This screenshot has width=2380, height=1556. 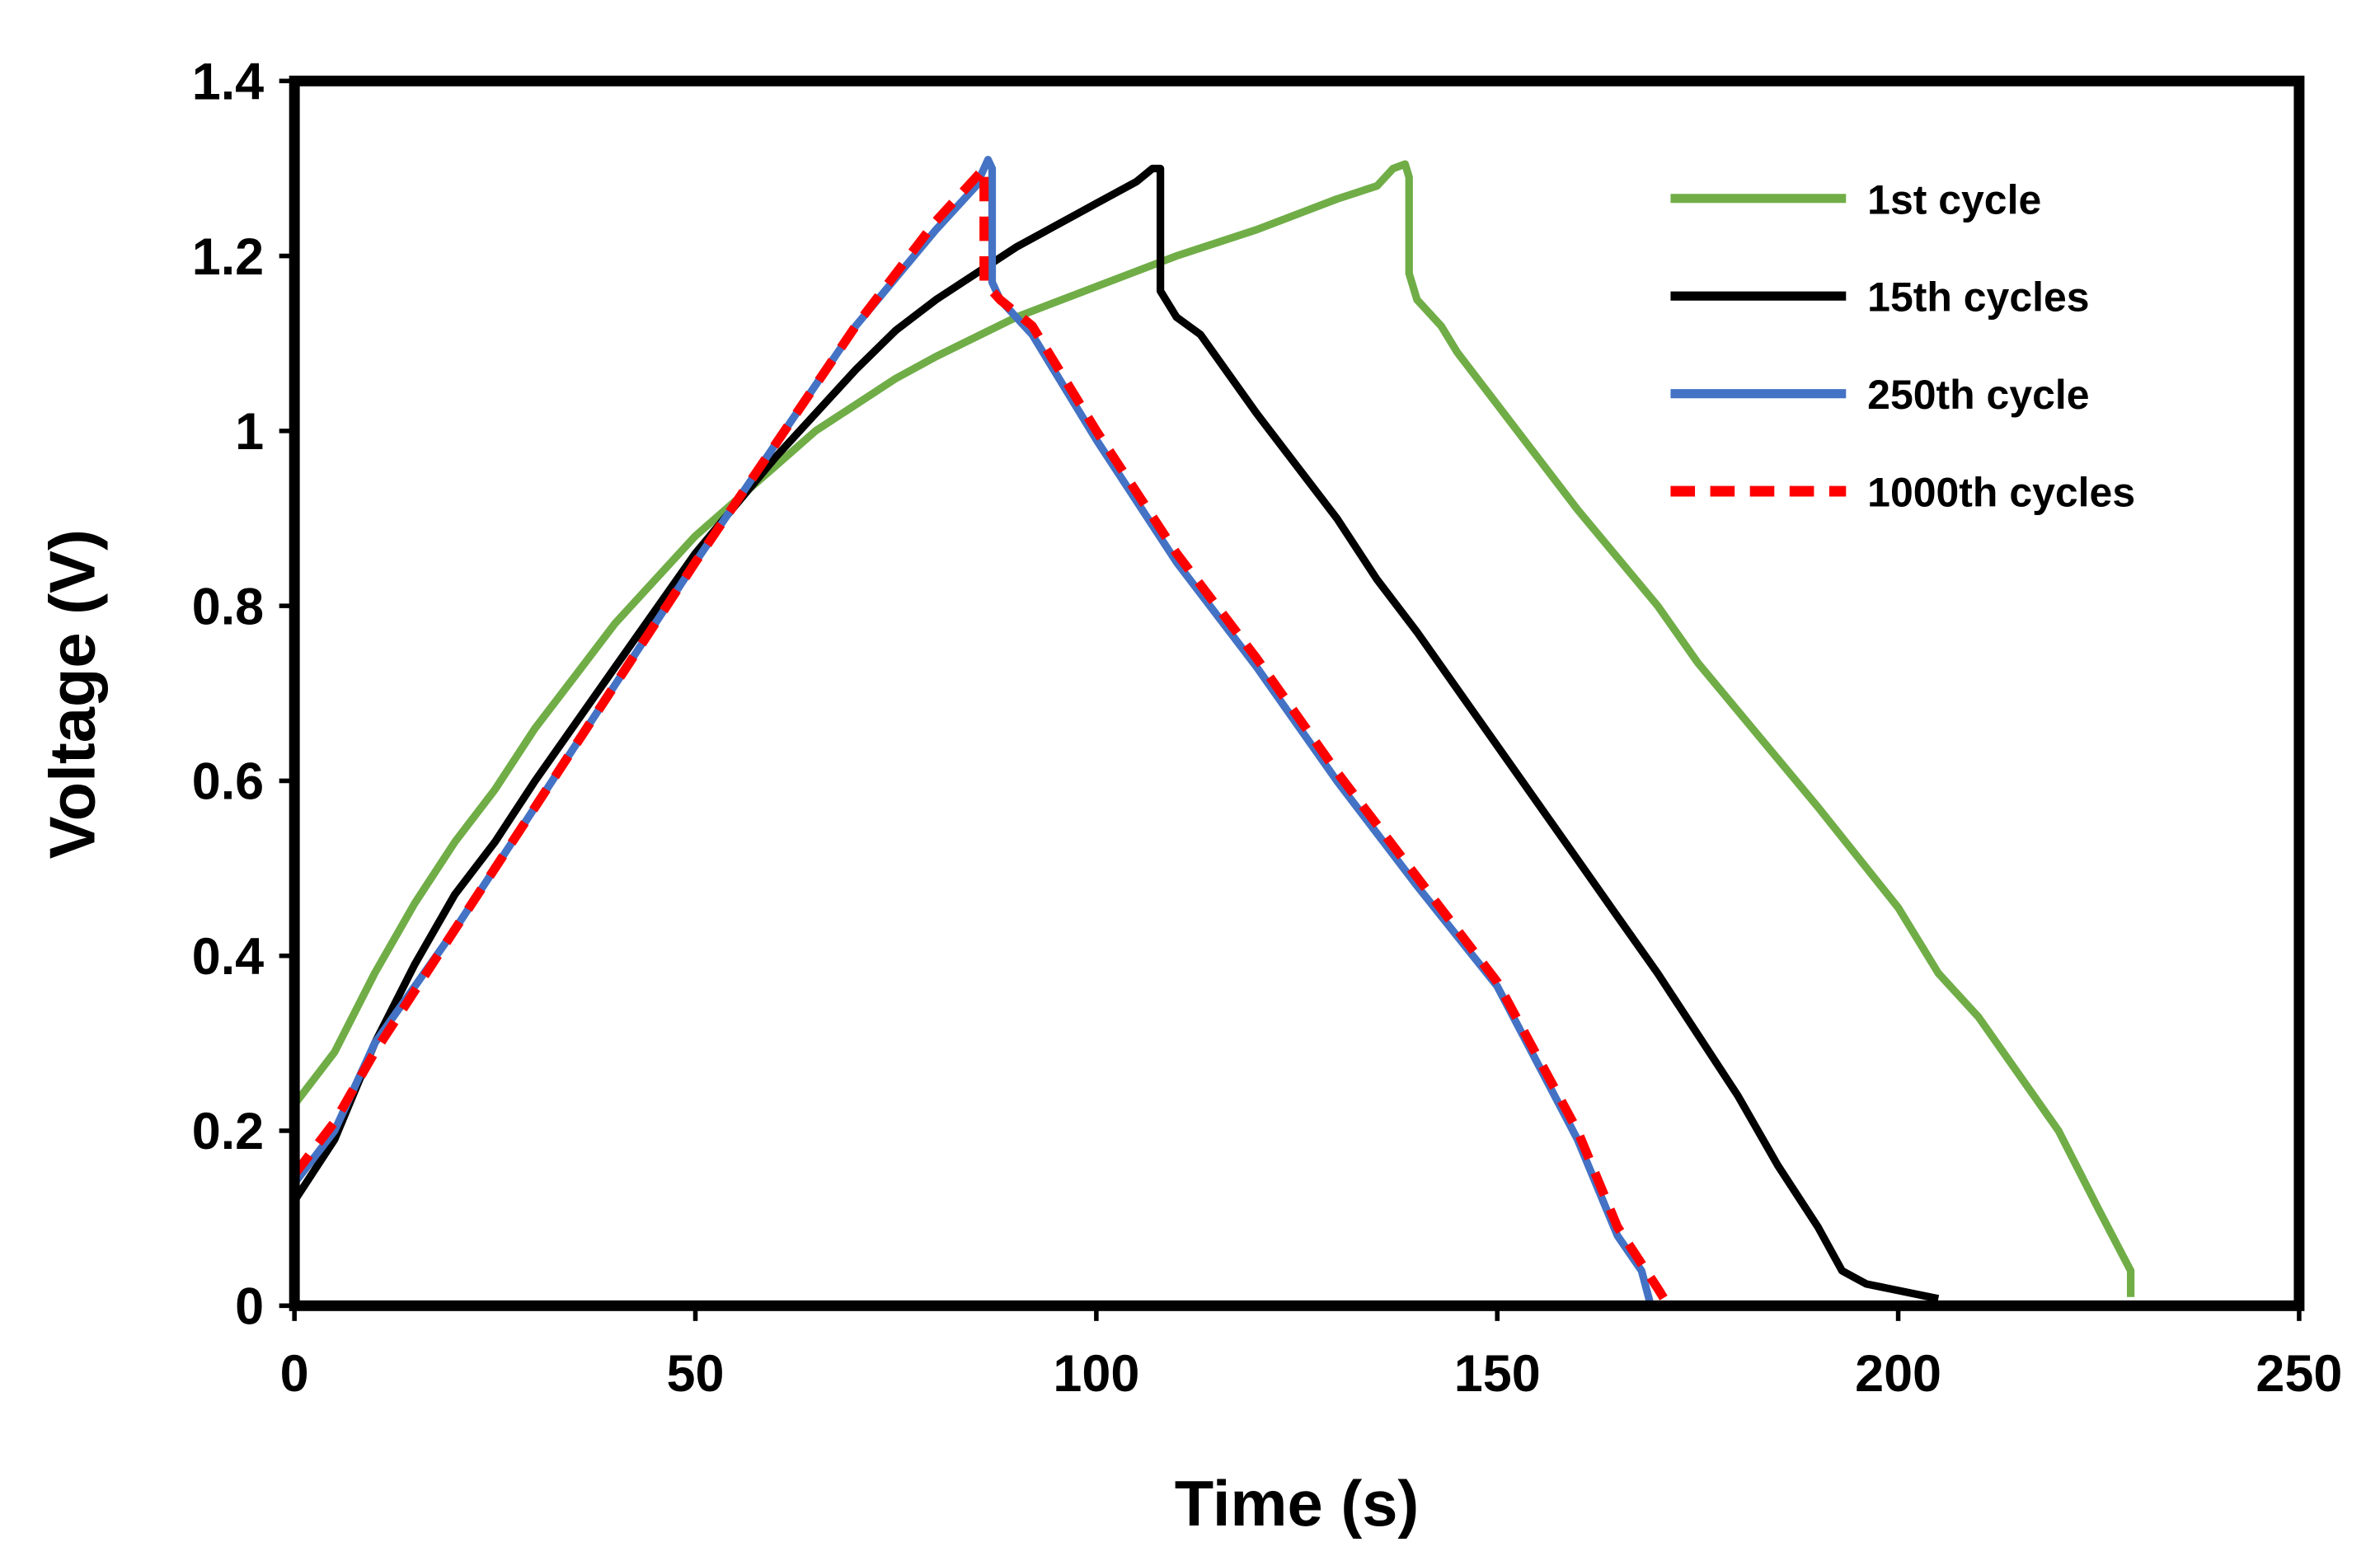 What do you see at coordinates (1978, 395) in the screenshot?
I see `legend-label: 250th cycle` at bounding box center [1978, 395].